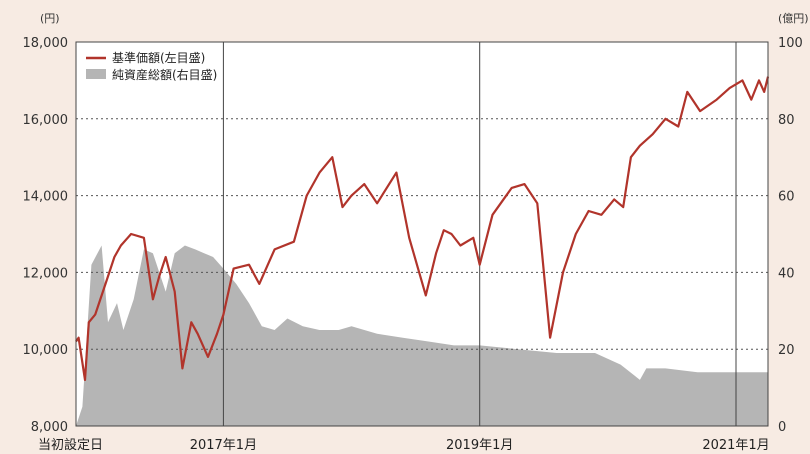  I want to click on legend-area-swatch, so click(96, 74).